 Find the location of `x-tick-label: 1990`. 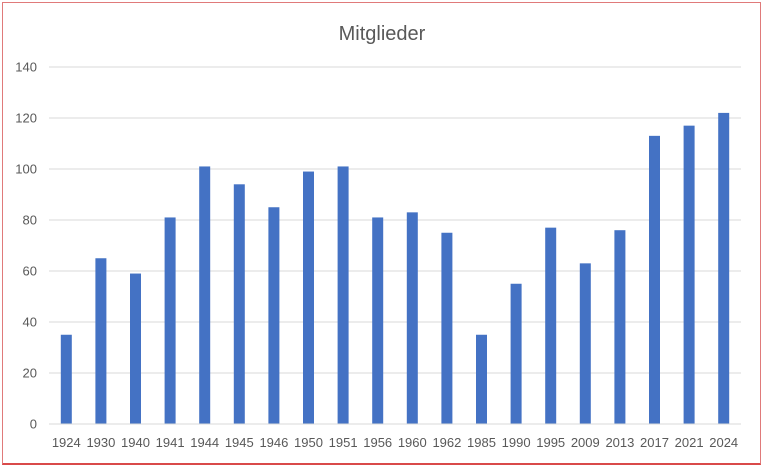

x-tick-label: 1990 is located at coordinates (516, 442).